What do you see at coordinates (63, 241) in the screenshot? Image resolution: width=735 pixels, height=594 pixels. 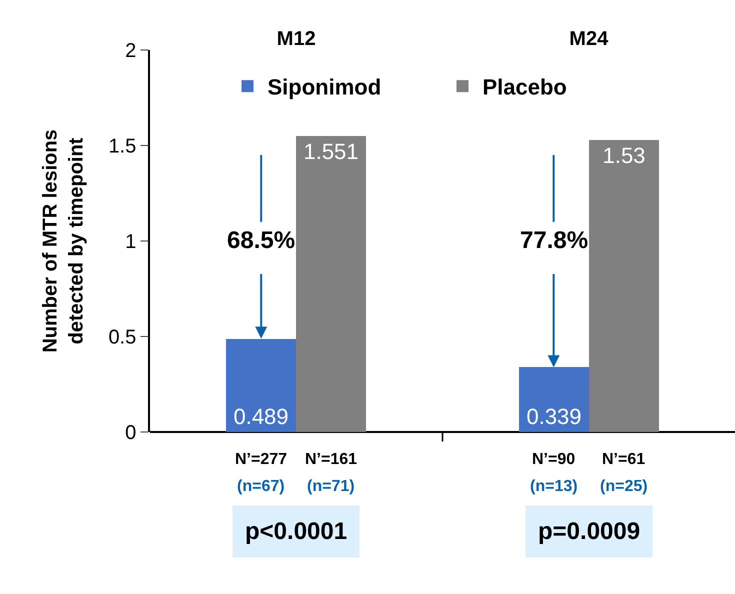 I see `y-axis-title: Number of MTR lesions detected by timepoint` at bounding box center [63, 241].